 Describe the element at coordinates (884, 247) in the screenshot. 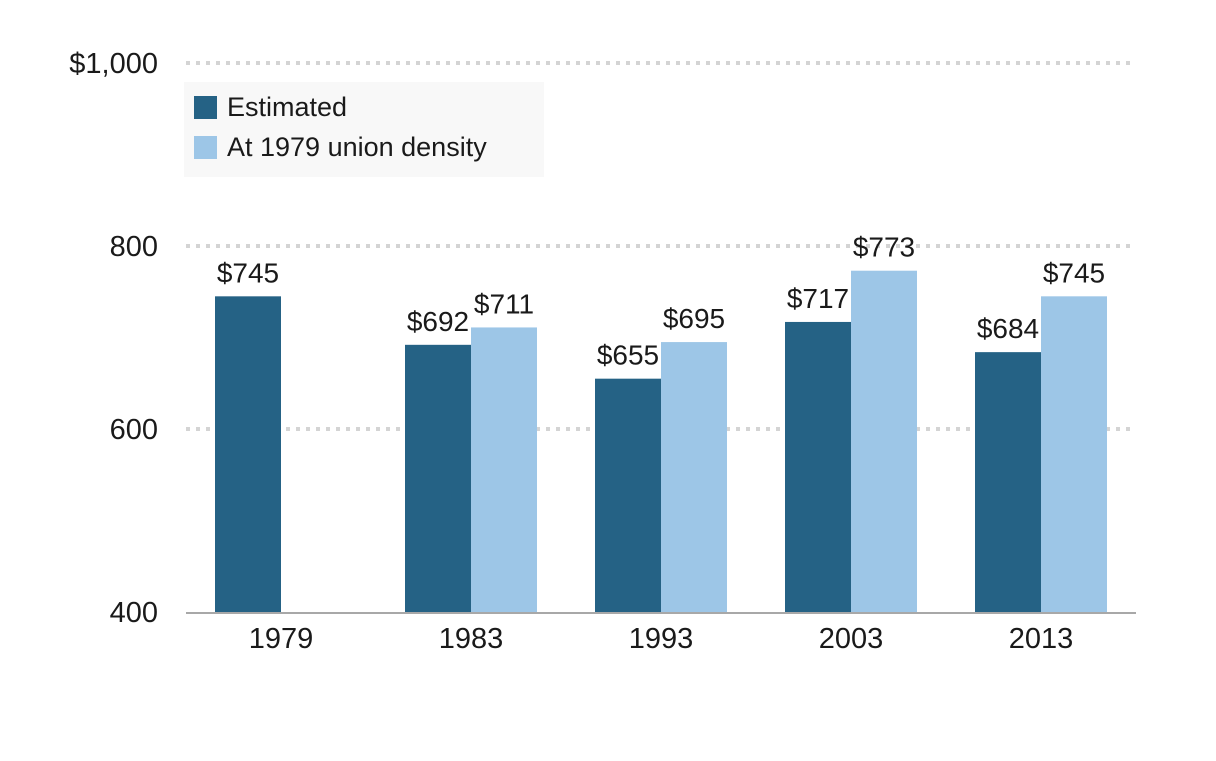

I see `data-label: $773` at that location.